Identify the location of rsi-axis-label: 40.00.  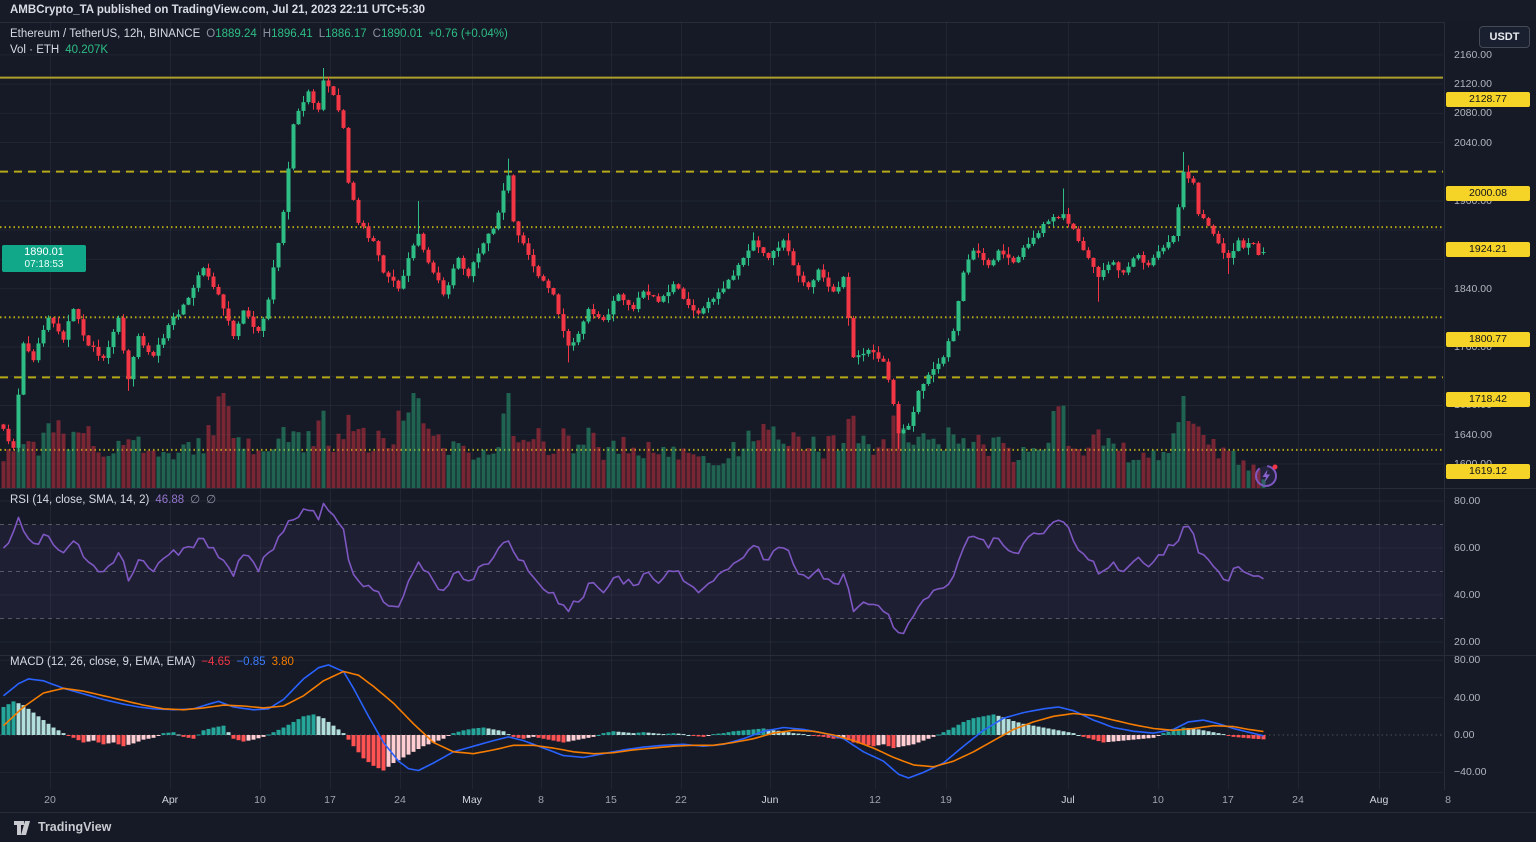
(1467, 595).